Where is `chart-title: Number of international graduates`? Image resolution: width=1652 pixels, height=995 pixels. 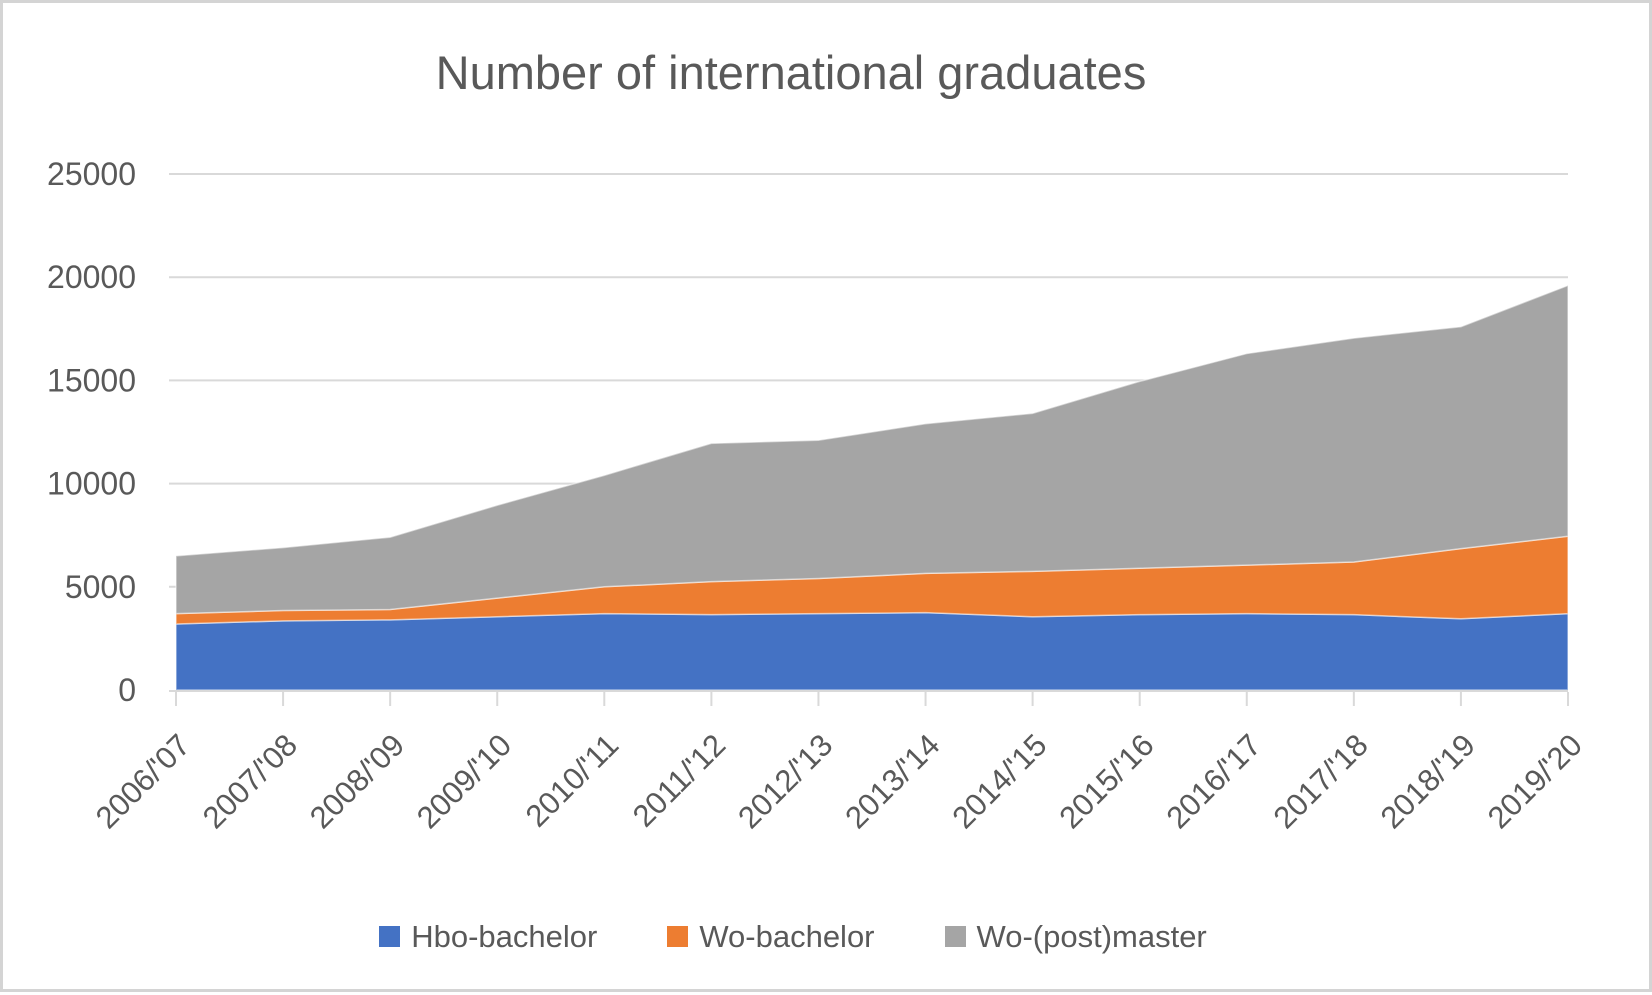 chart-title: Number of international graduates is located at coordinates (791, 72).